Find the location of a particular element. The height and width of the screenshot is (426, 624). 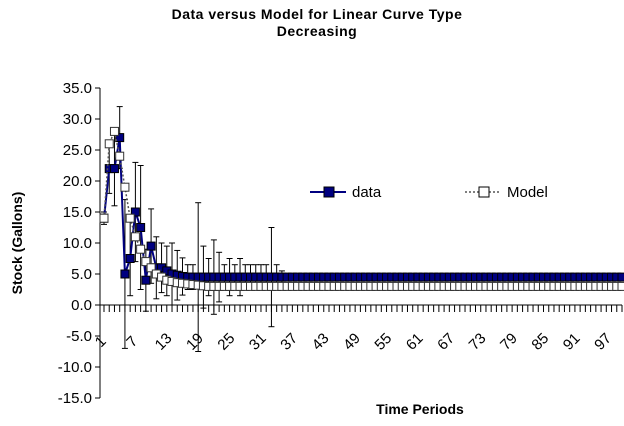

x-tick-label: 25 is located at coordinates (226, 342).